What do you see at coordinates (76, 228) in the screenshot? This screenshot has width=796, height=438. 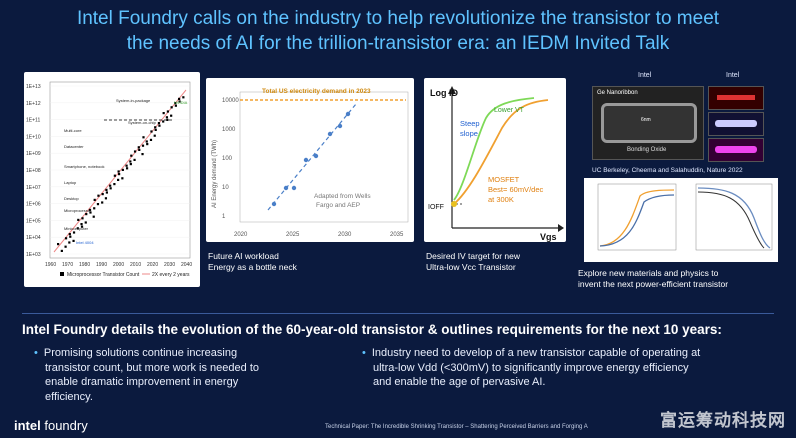 I see `moore-annotation: Minicomputer` at bounding box center [76, 228].